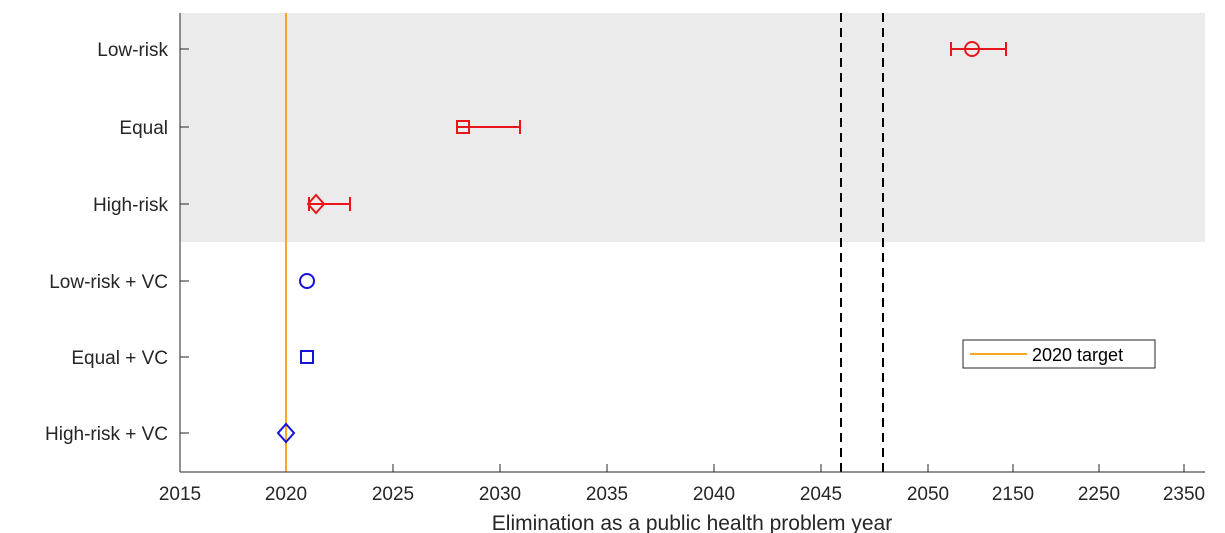 This screenshot has width=1225, height=533. Describe the element at coordinates (607, 494) in the screenshot. I see `x-tick-label: 2035` at that location.